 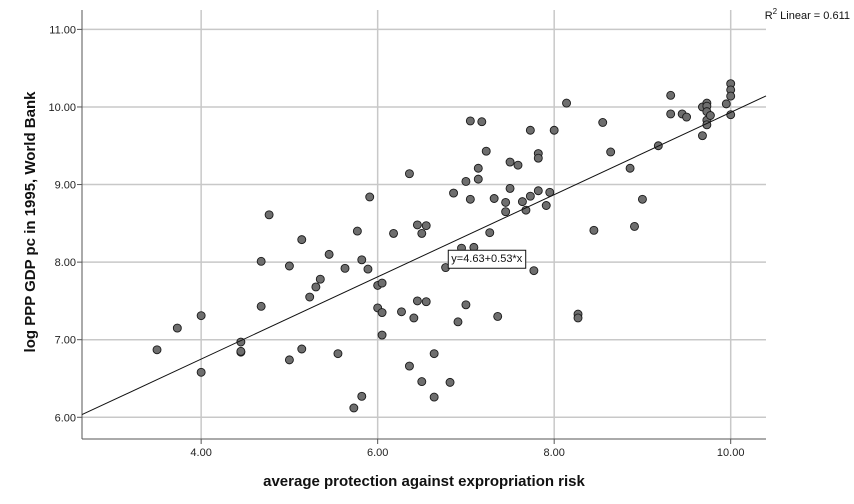 I want to click on r2-prefix: R, so click(x=769, y=16).